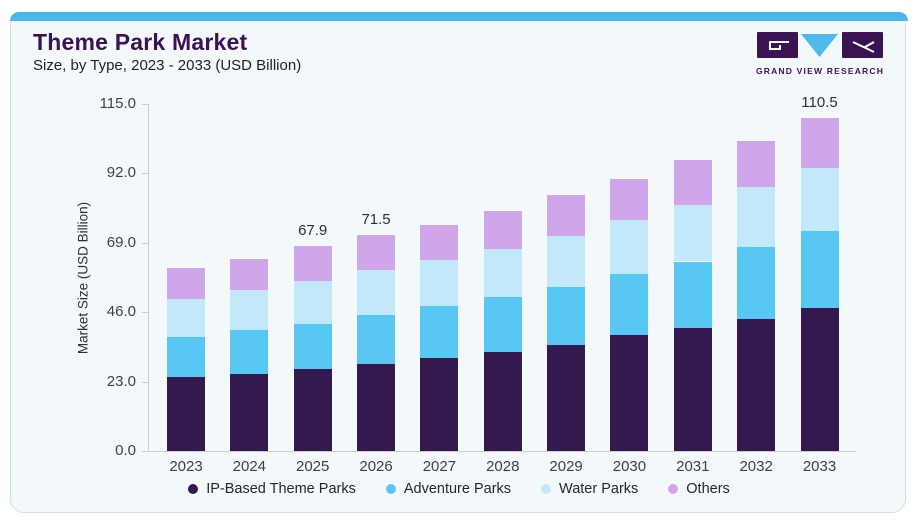 This screenshot has height=523, width=916. What do you see at coordinates (502, 451) in the screenshot?
I see `x-axis-line` at bounding box center [502, 451].